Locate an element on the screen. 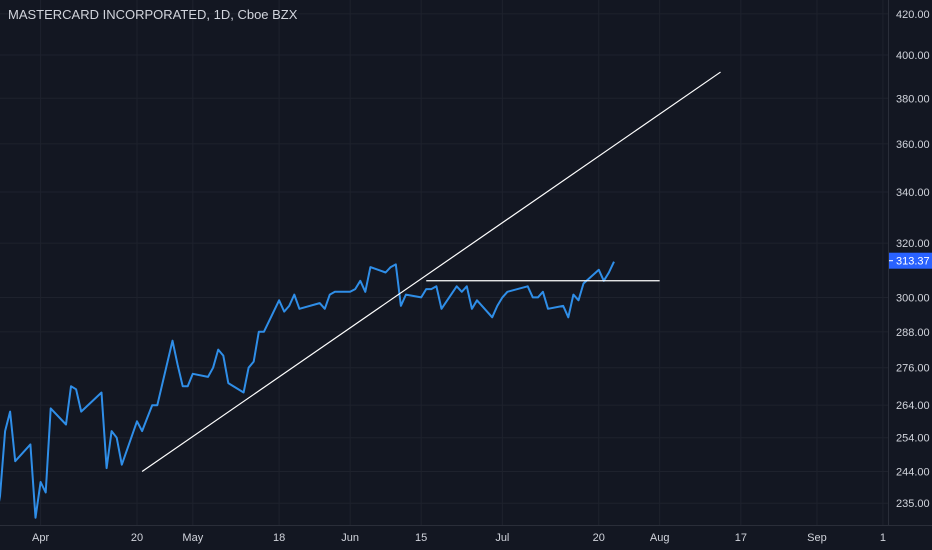 The image size is (932, 550). x-tick-label: Apr is located at coordinates (40, 538).